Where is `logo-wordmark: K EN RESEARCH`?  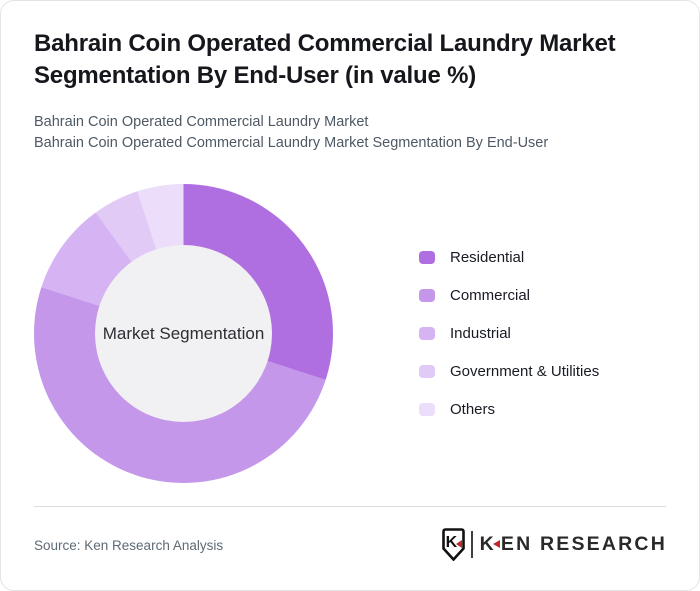 logo-wordmark: K EN RESEARCH is located at coordinates (573, 544).